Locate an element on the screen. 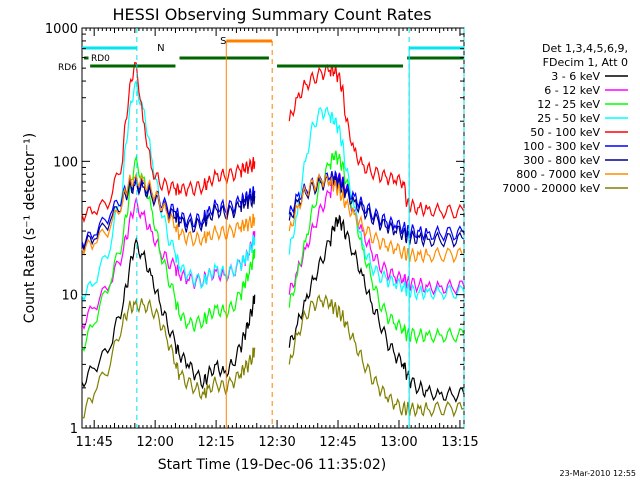  legend-entry-label: 3 - 6 keV is located at coordinates (575, 76).